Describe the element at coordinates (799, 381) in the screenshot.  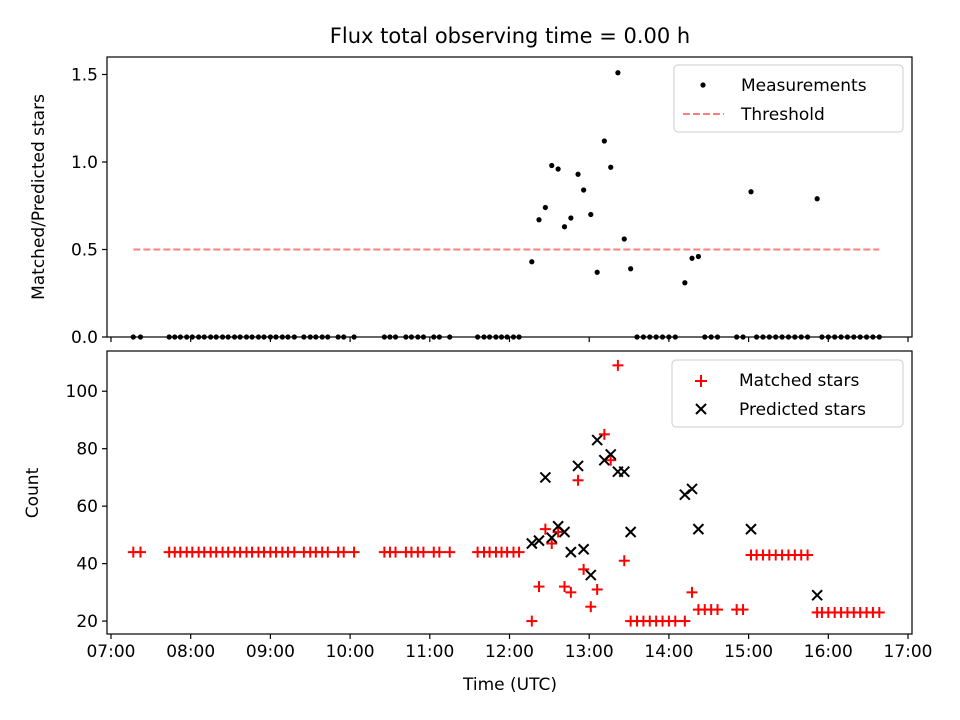
I see `legend-matched-label: Matched stars` at that location.